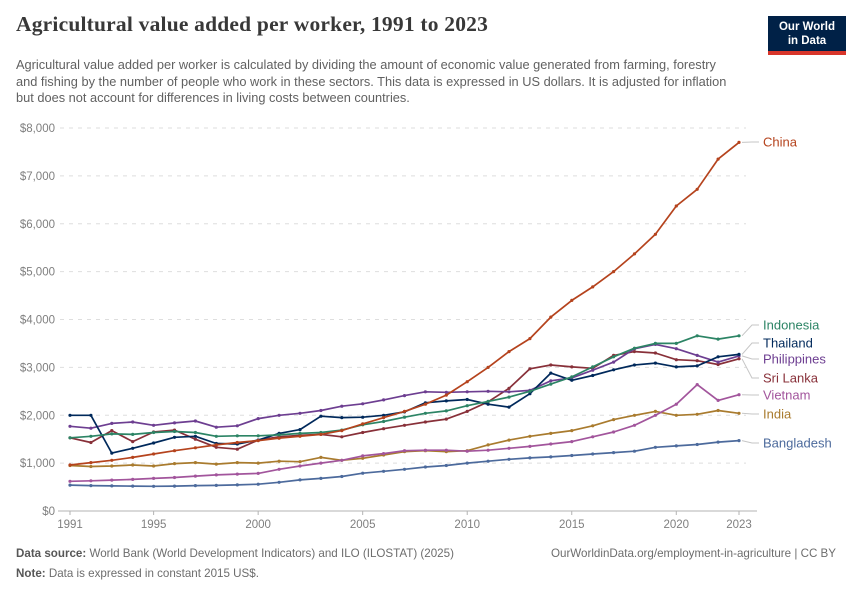 The image size is (850, 600). Describe the element at coordinates (791, 378) in the screenshot. I see `series-label-sri-lanka: Sri Lanka` at that location.